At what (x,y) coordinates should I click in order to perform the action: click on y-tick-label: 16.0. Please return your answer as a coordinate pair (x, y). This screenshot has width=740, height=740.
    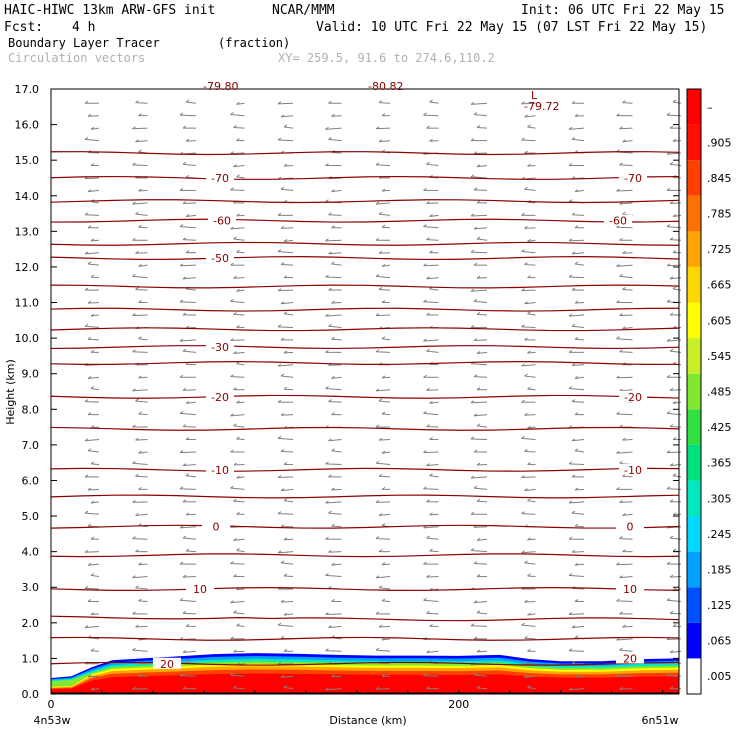
    Looking at the image, I should click on (27, 125).